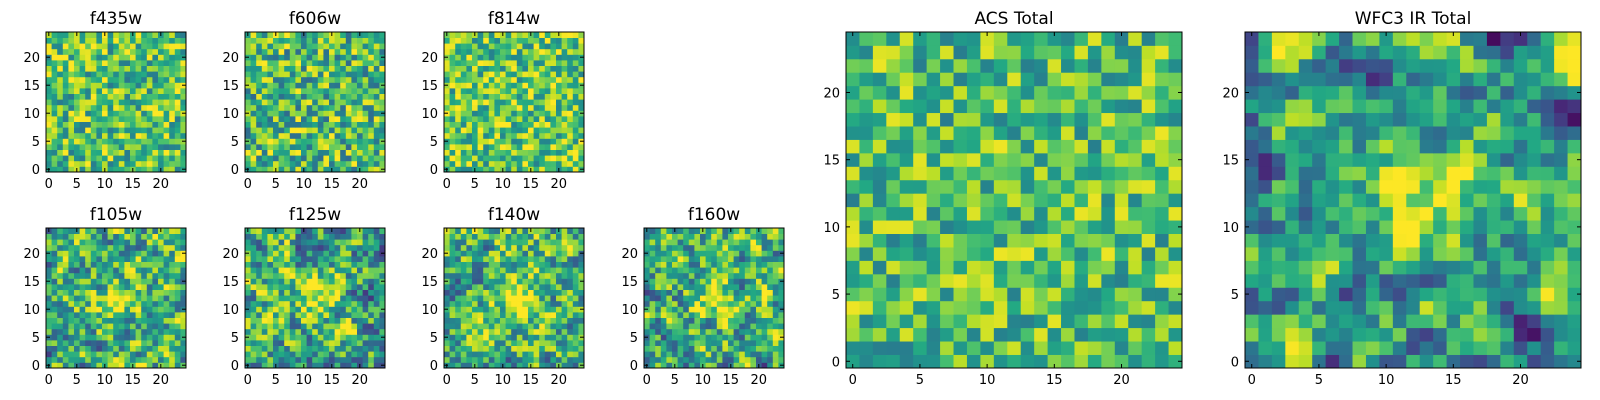 This screenshot has width=1600, height=400. I want to click on heatmap-cells, so click(315, 102).